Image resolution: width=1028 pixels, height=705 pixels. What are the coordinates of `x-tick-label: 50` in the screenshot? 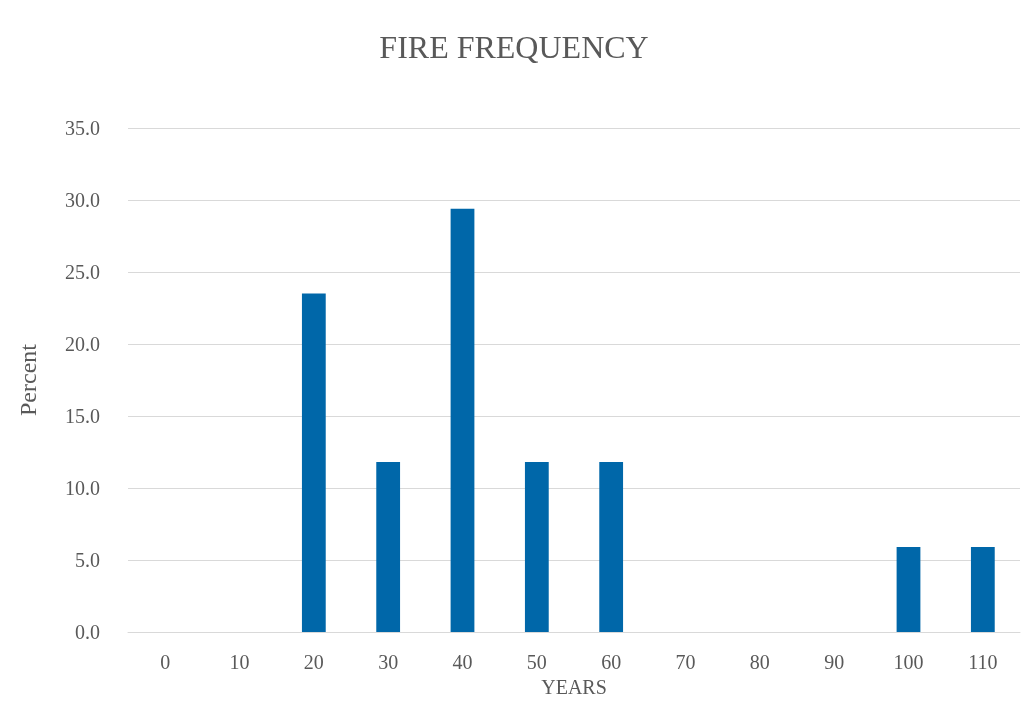 It's located at (536, 662).